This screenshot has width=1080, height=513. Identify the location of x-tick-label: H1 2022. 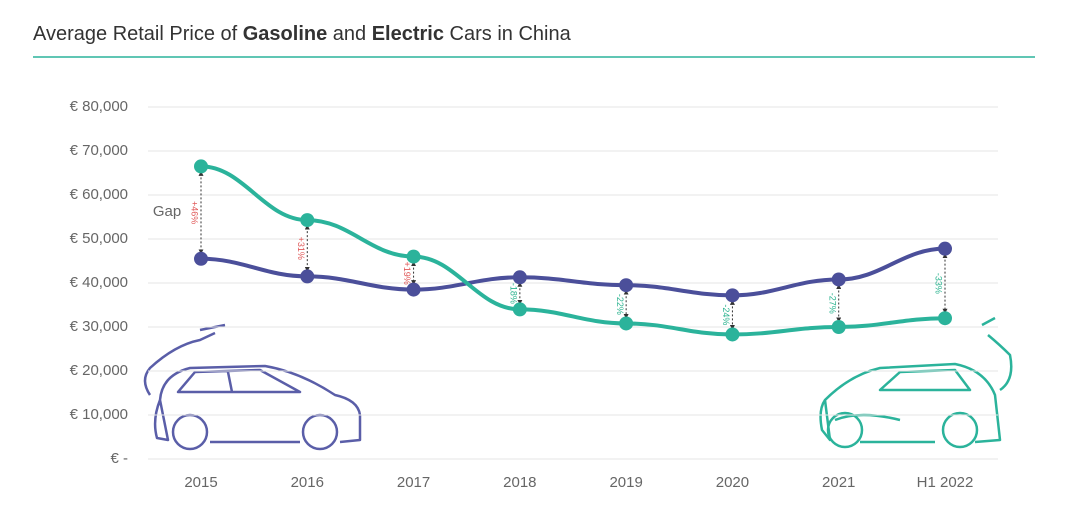
(945, 482).